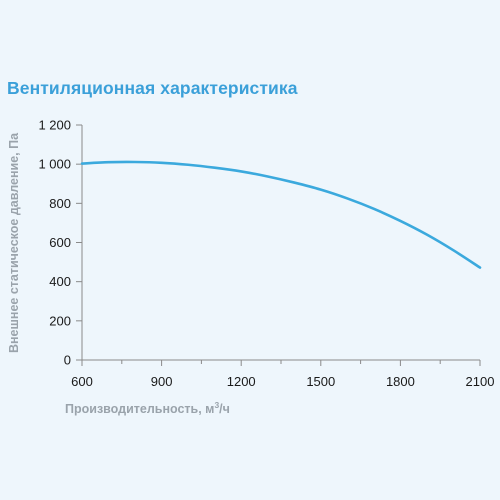 Image resolution: width=500 pixels, height=500 pixels. Describe the element at coordinates (54, 164) in the screenshot. I see `y-tick-label: 1 000` at that location.